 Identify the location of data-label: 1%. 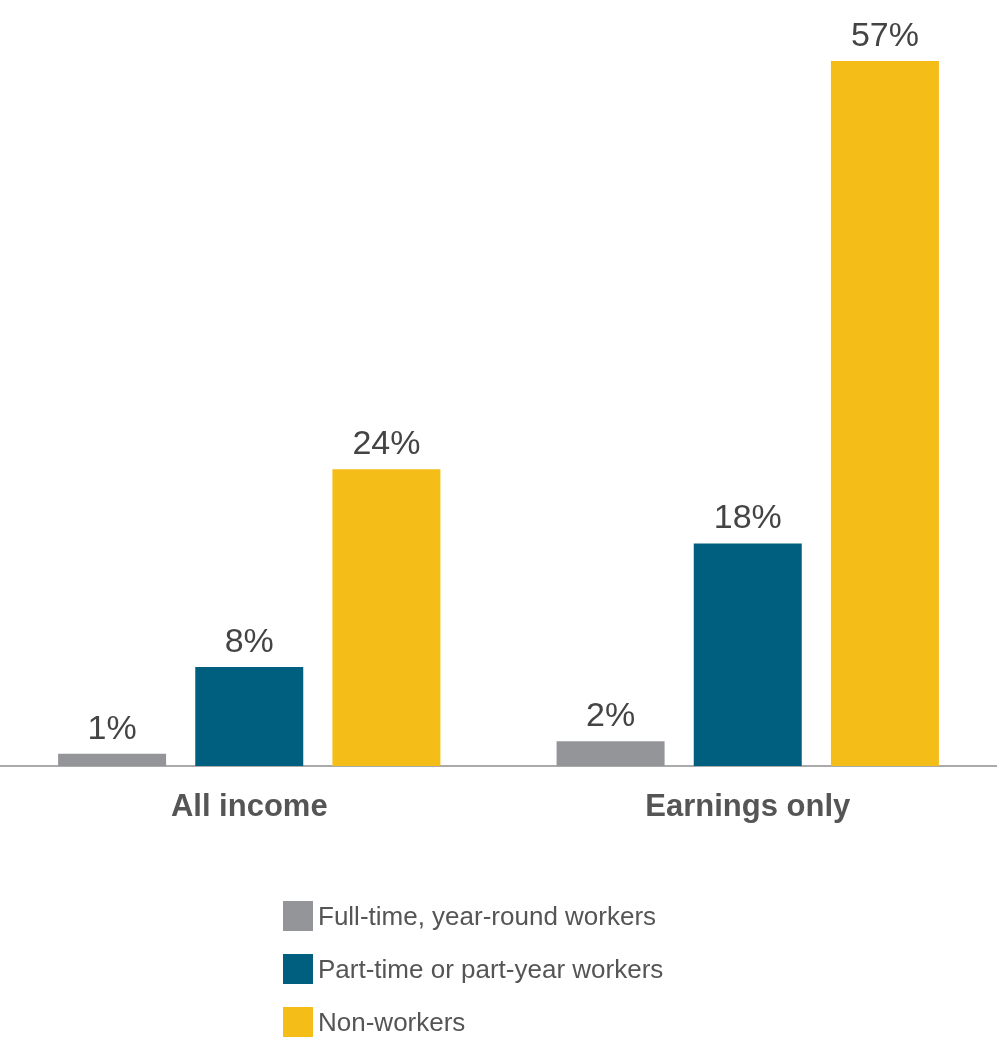
(112, 726).